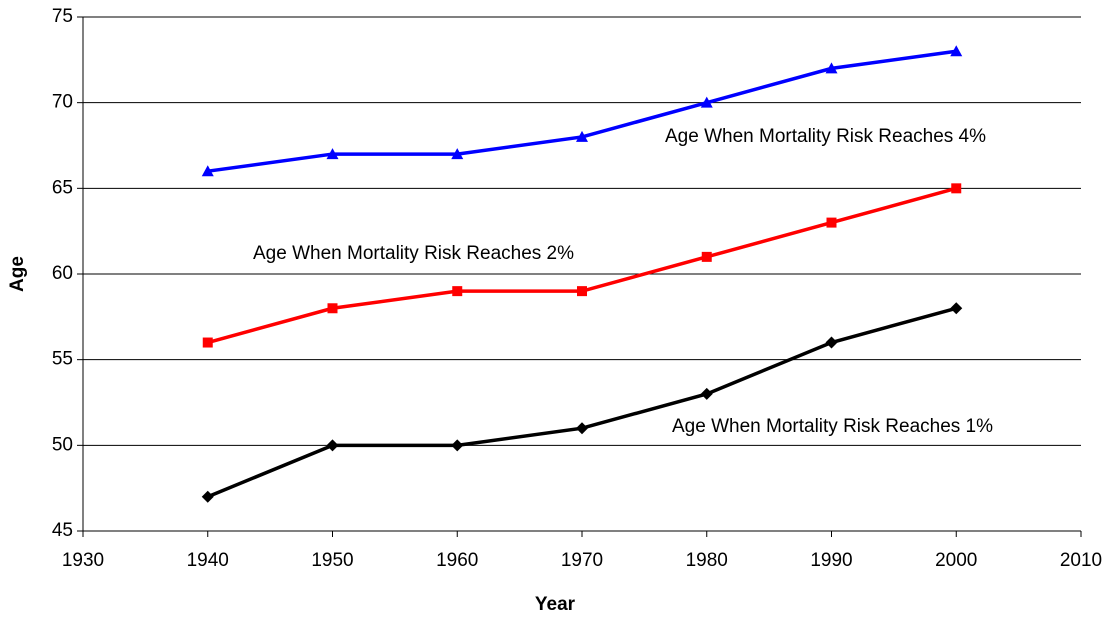  What do you see at coordinates (62, 16) in the screenshot?
I see `y-tick-label: 75` at bounding box center [62, 16].